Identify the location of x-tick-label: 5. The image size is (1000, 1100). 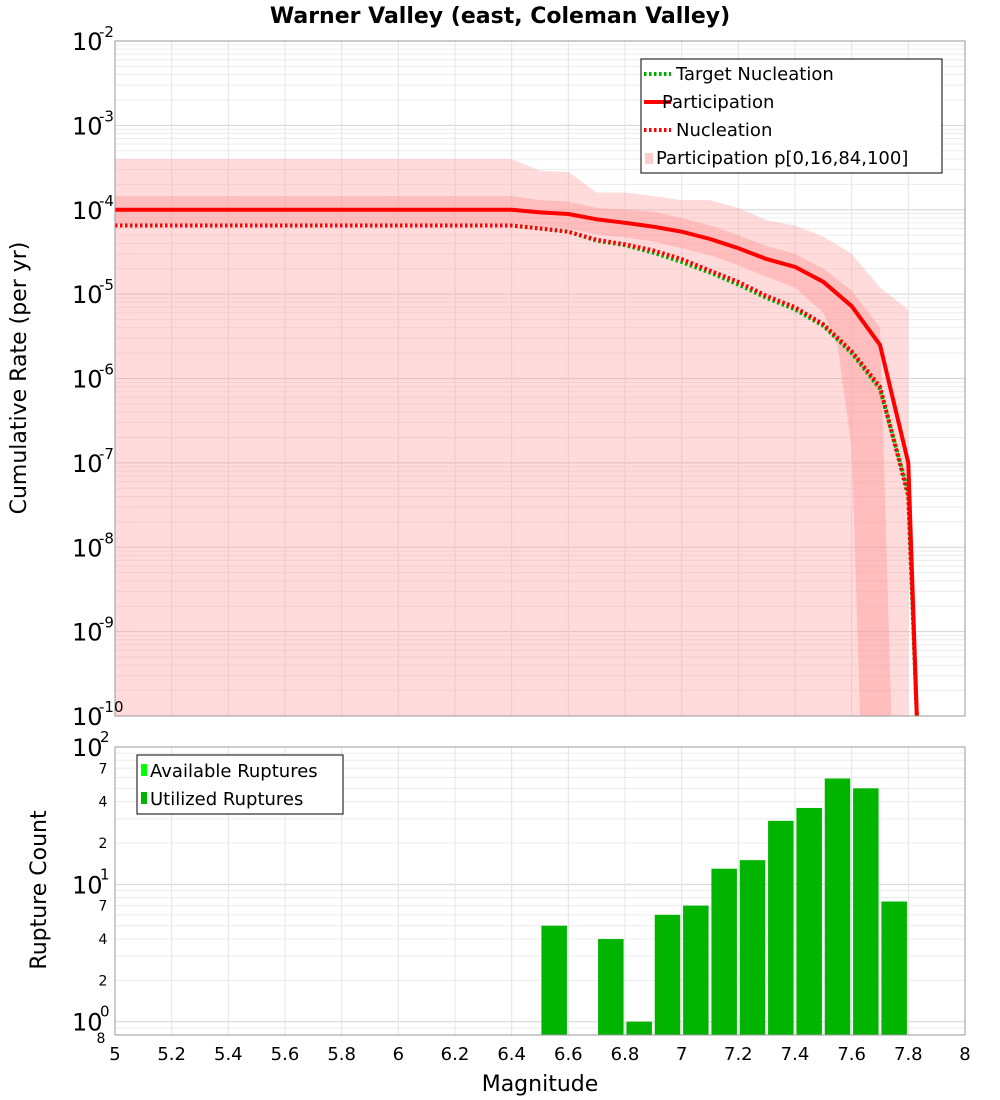
(114, 1054).